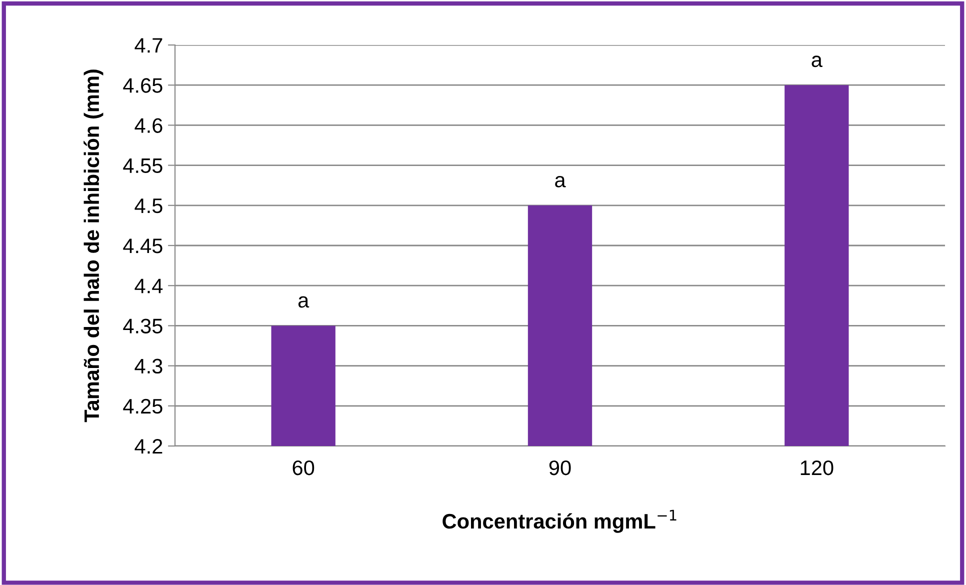  I want to click on y-tick-label: 4.25, so click(142, 406).